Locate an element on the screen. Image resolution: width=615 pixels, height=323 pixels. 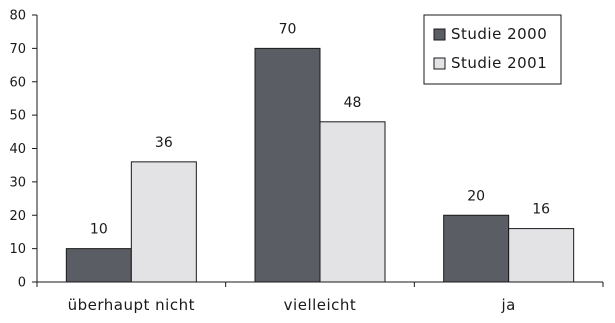
bar-value-label: 20 is located at coordinates (476, 196).